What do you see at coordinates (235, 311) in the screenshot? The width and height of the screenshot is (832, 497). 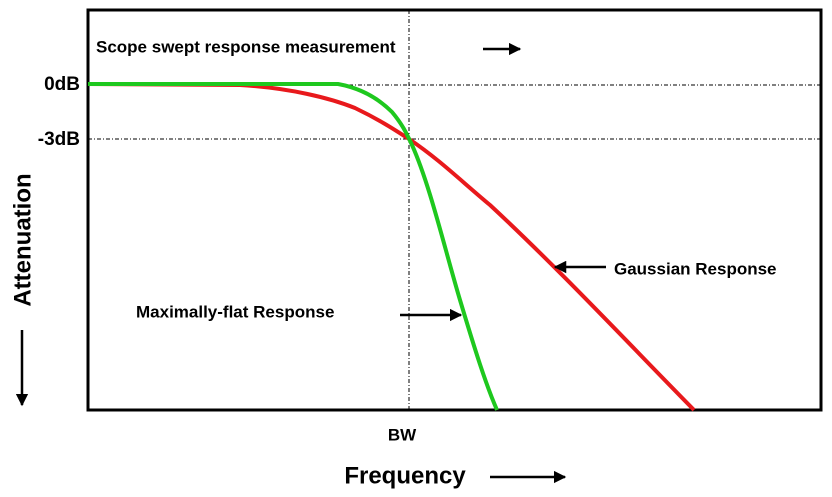 I see `maximally-flat-label: Maximally-flat Response` at bounding box center [235, 311].